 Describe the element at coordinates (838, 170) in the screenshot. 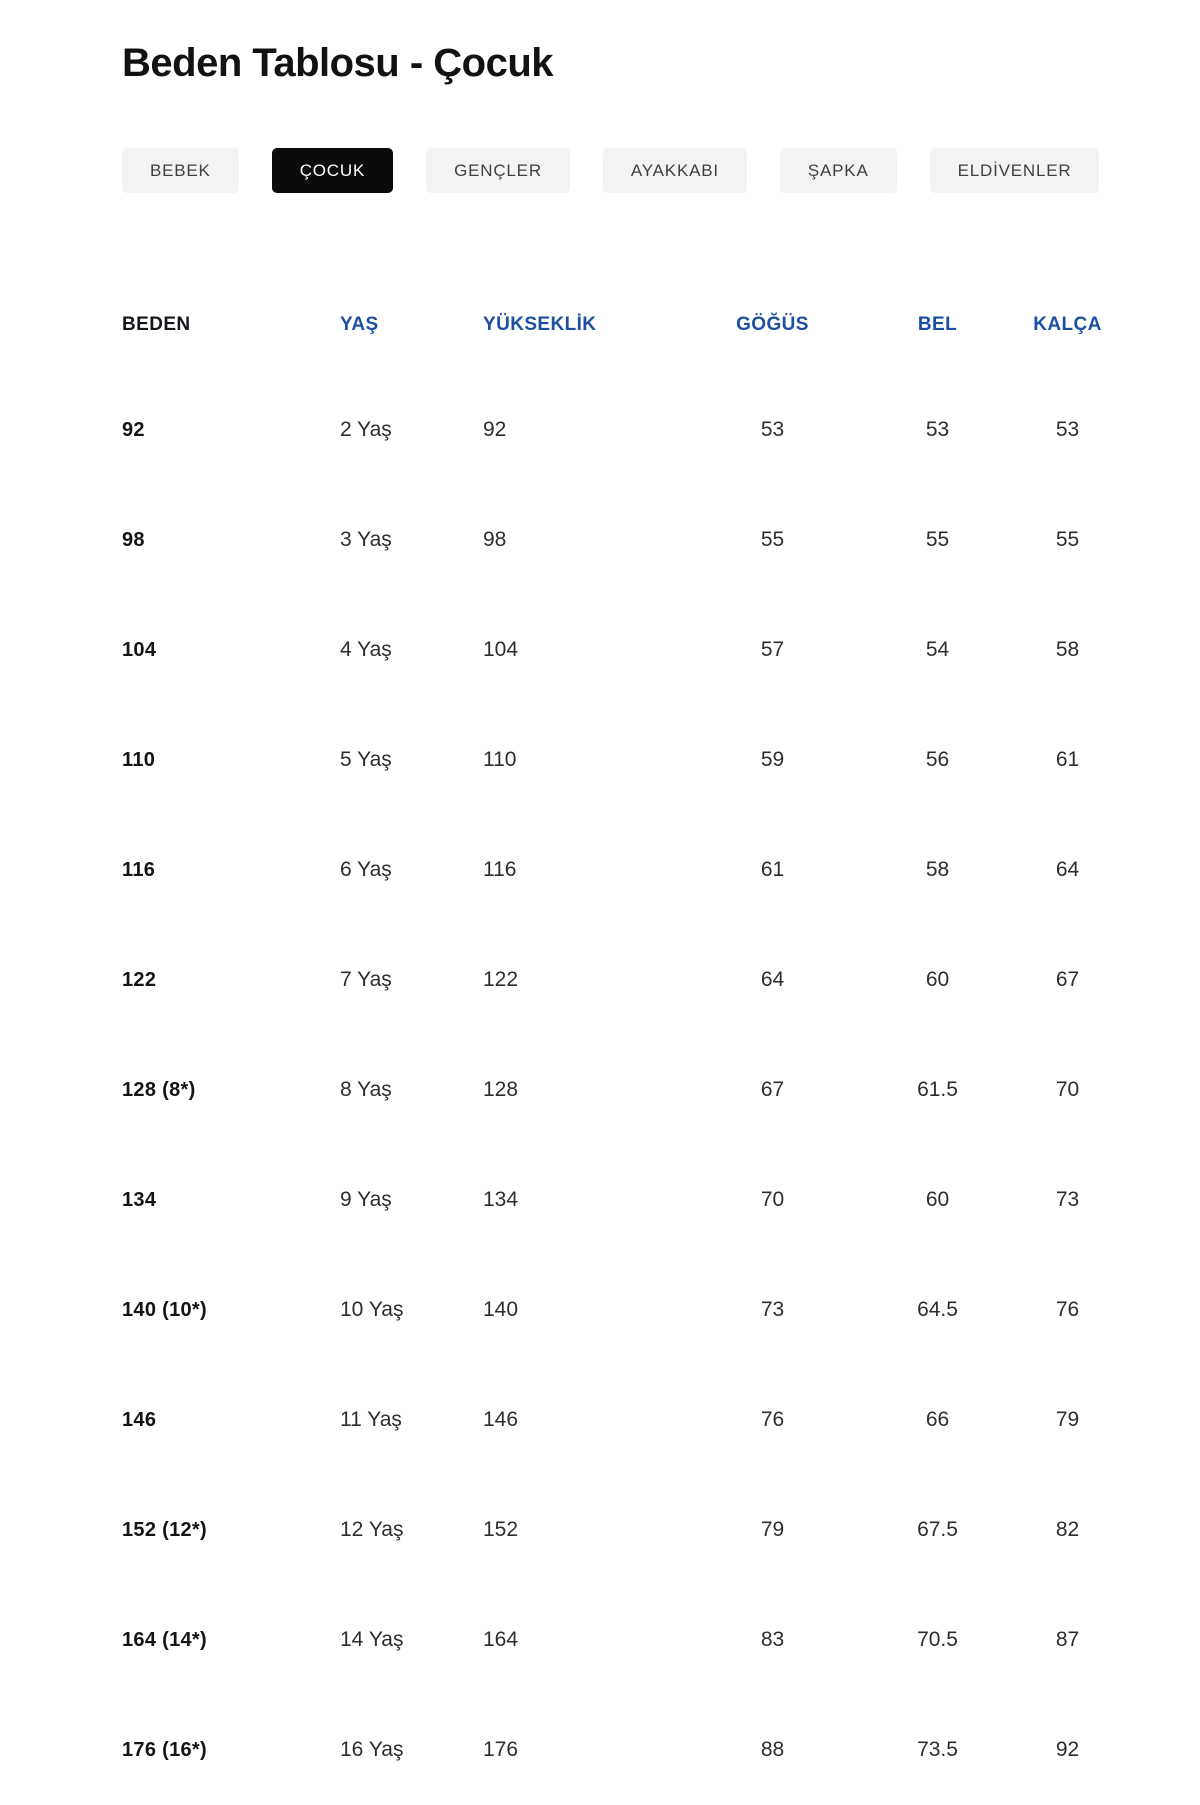

I see `tab-sapka: ŞAPKA` at that location.